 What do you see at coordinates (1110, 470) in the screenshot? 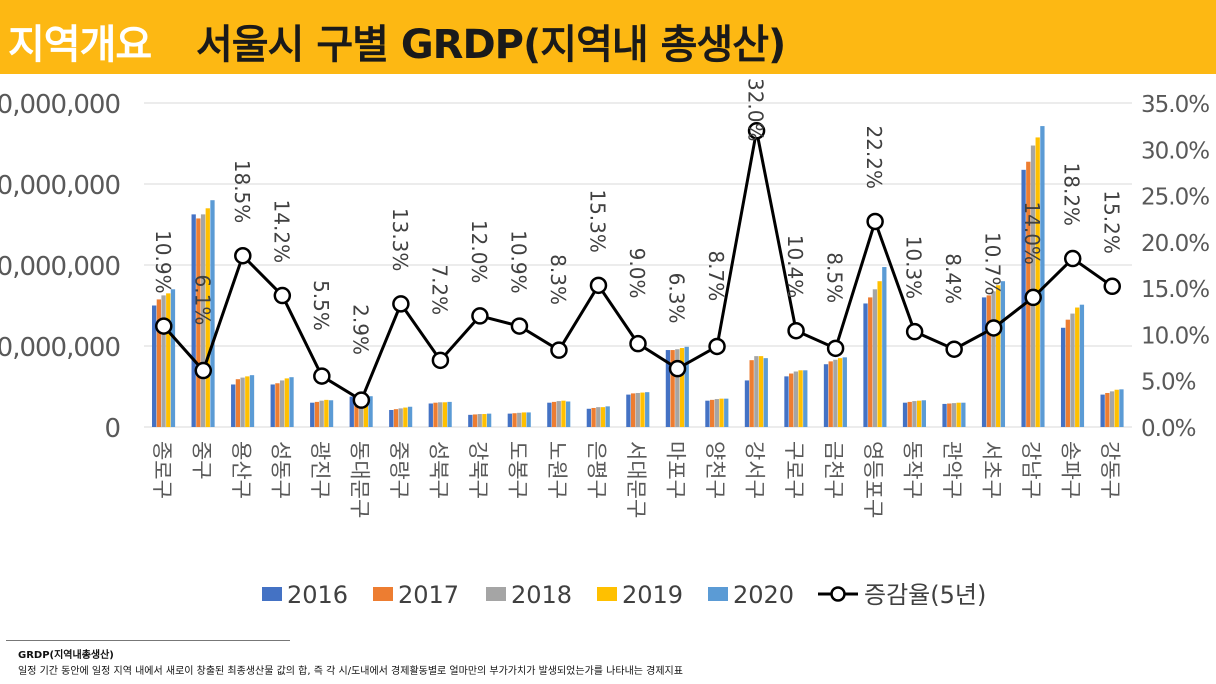
I see `x-category-label: 강동구` at bounding box center [1110, 470].